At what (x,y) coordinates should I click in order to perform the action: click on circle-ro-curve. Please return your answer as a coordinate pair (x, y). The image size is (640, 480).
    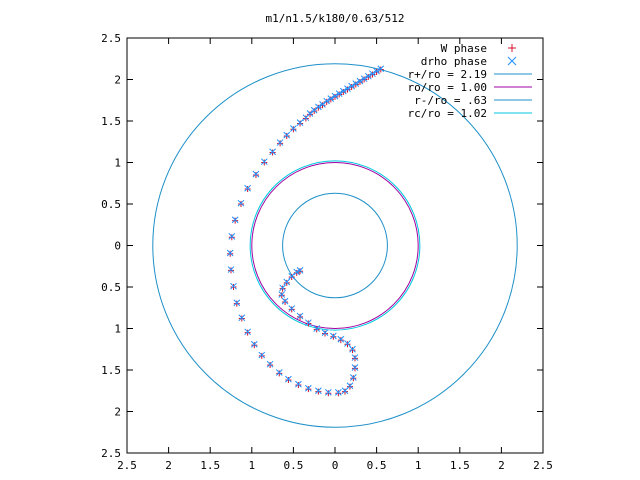
    Looking at the image, I should click on (335, 245).